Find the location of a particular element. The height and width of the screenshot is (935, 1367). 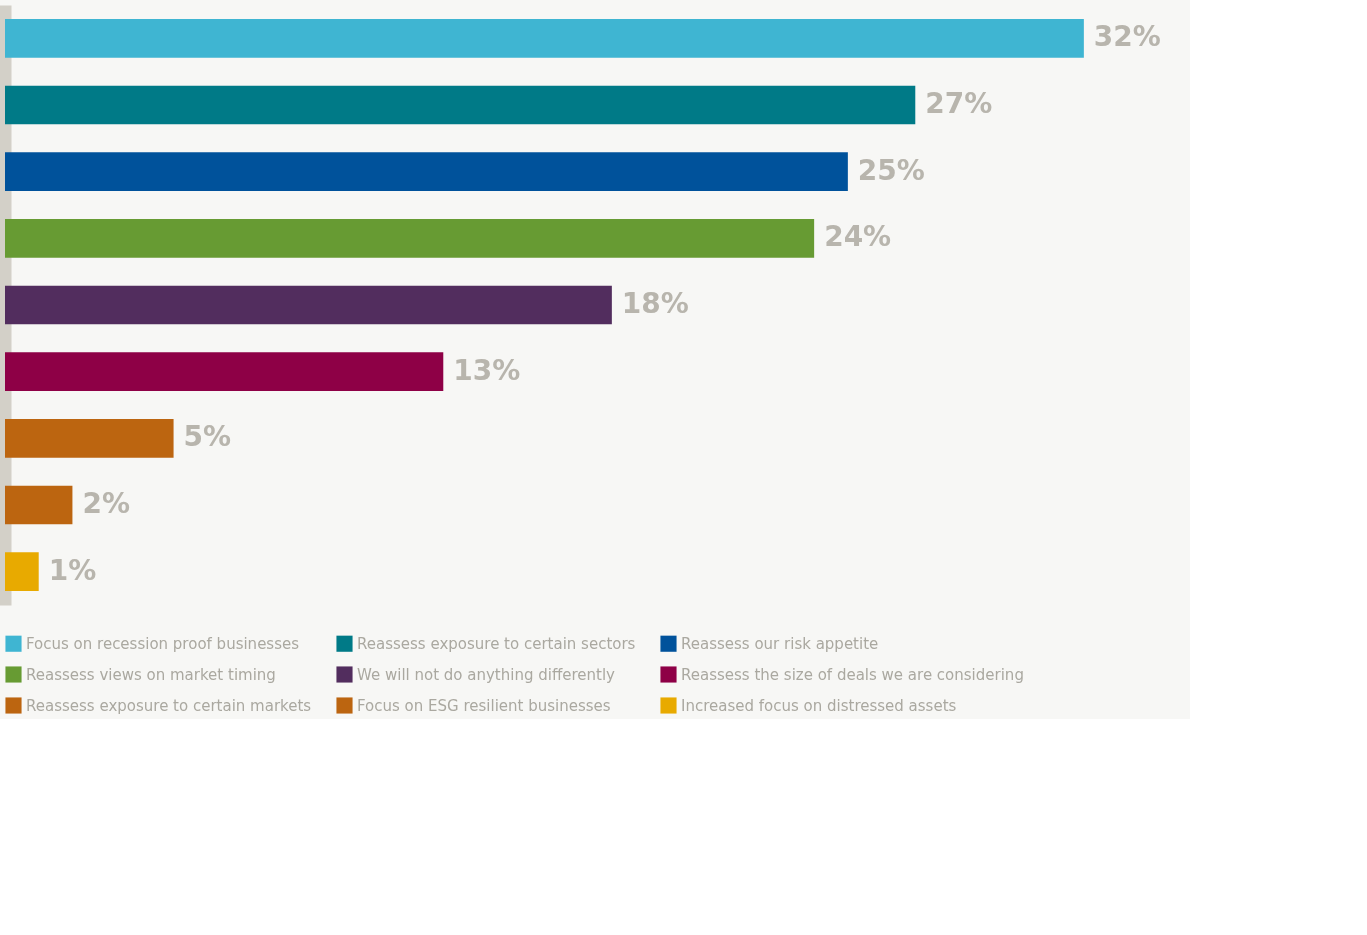

data-label: 27% is located at coordinates (959, 103).